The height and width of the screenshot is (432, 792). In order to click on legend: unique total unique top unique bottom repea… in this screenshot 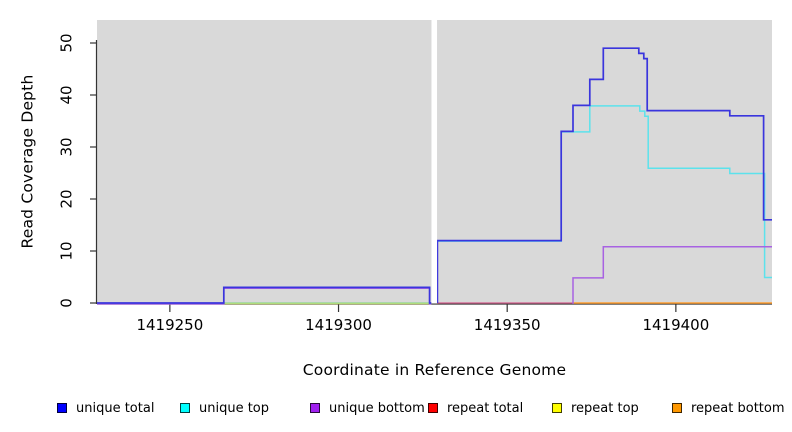, I will do `click(396, 410)`.